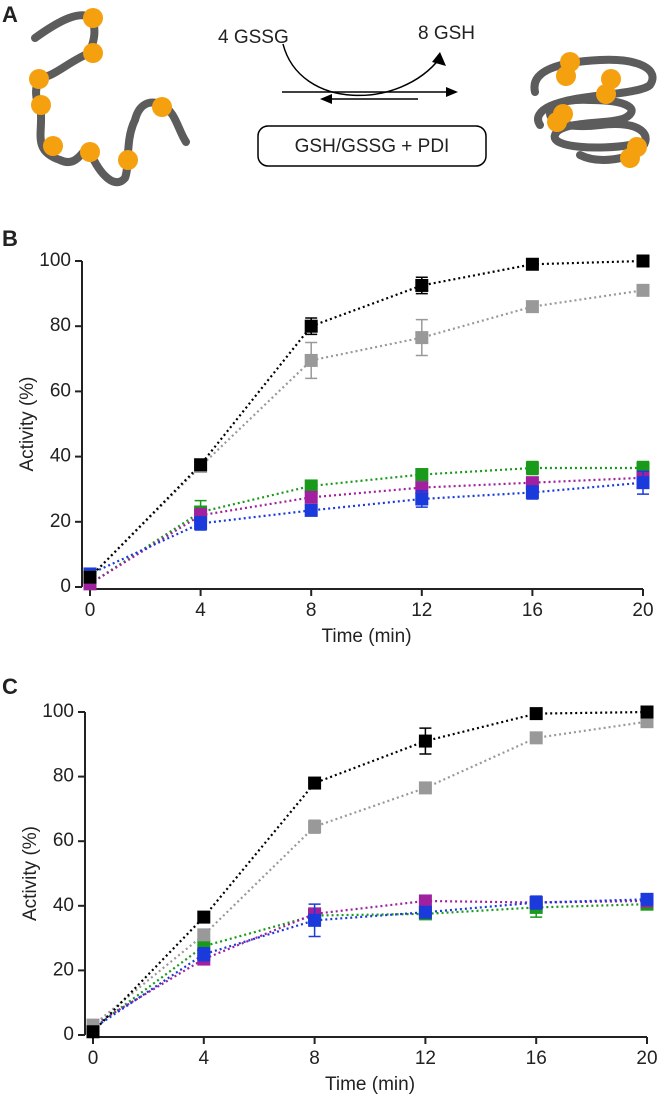  I want to click on panel-label: B, so click(10, 238).